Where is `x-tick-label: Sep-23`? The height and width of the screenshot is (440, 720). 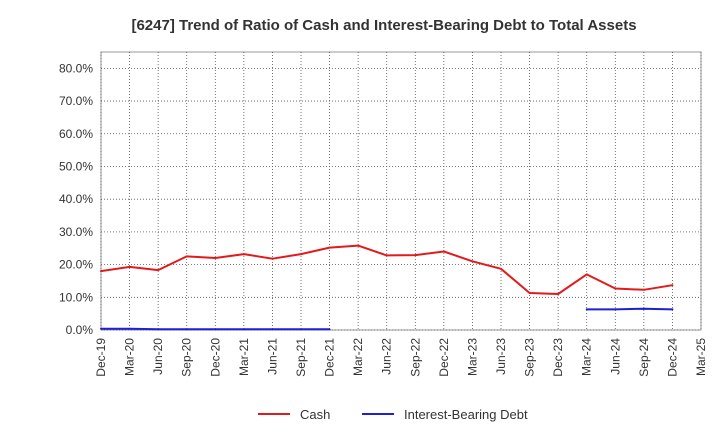 x-tick-label: Sep-23 is located at coordinates (530, 357).